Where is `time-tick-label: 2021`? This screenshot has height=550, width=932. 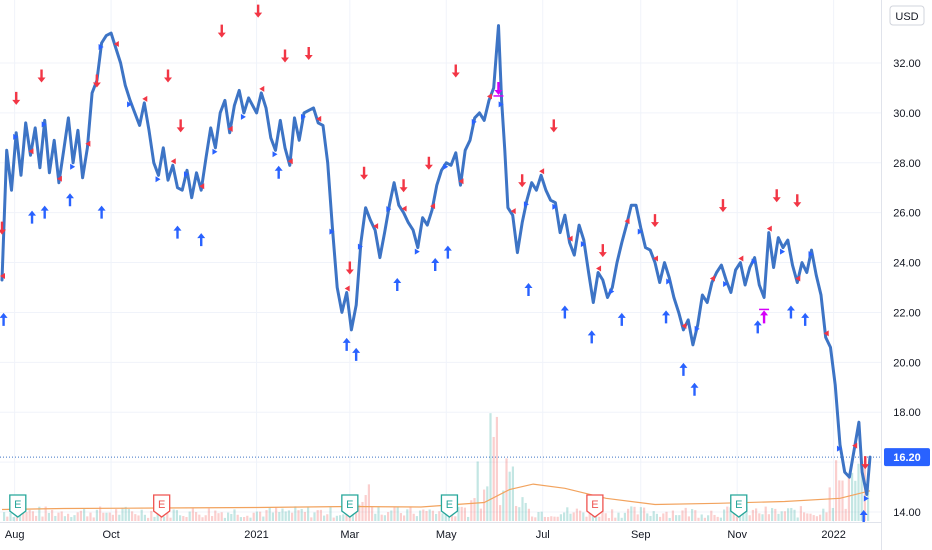
time-tick-label: 2021 is located at coordinates (256, 535).